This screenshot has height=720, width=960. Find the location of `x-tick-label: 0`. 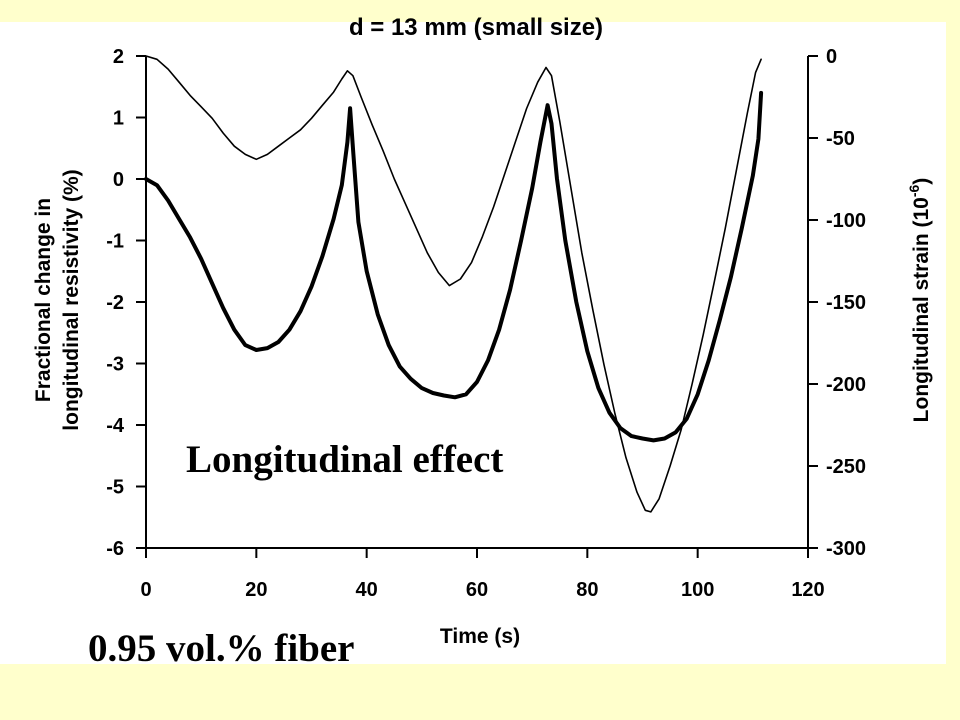

x-tick-label: 0 is located at coordinates (145, 590).